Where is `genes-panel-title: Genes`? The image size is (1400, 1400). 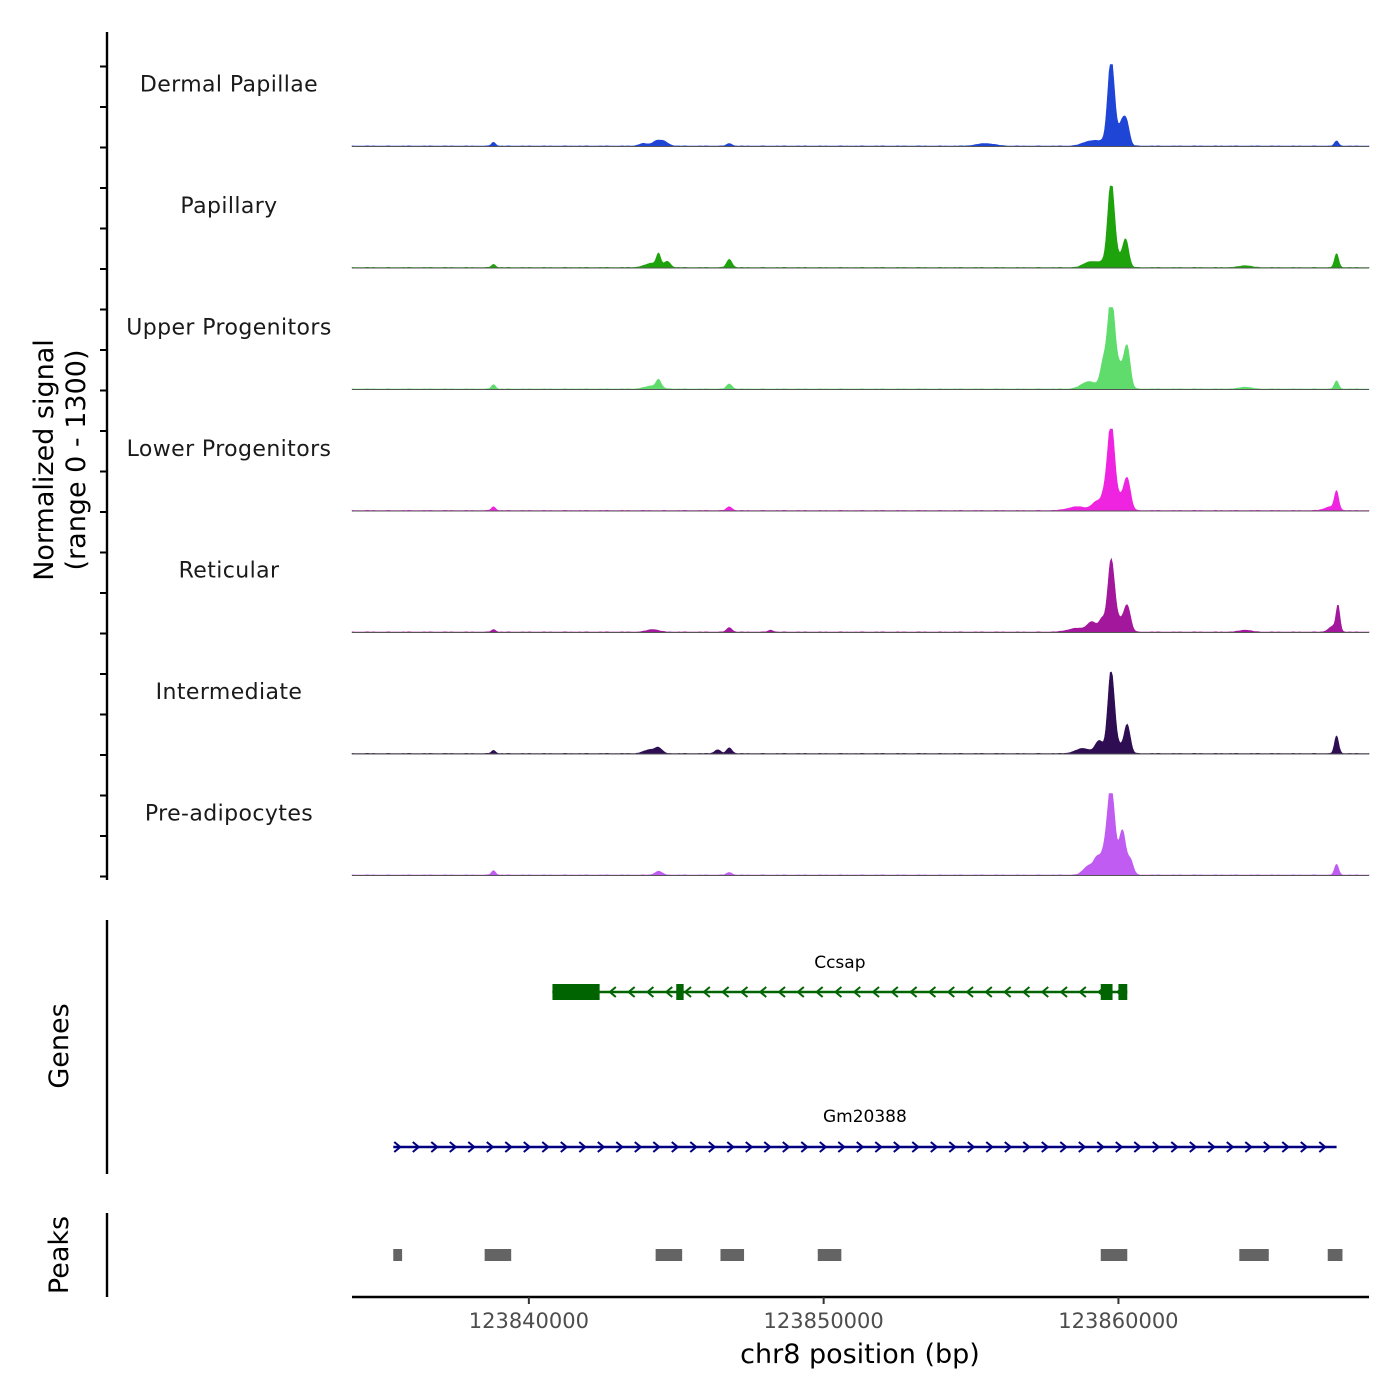 genes-panel-title: Genes is located at coordinates (59, 1045).